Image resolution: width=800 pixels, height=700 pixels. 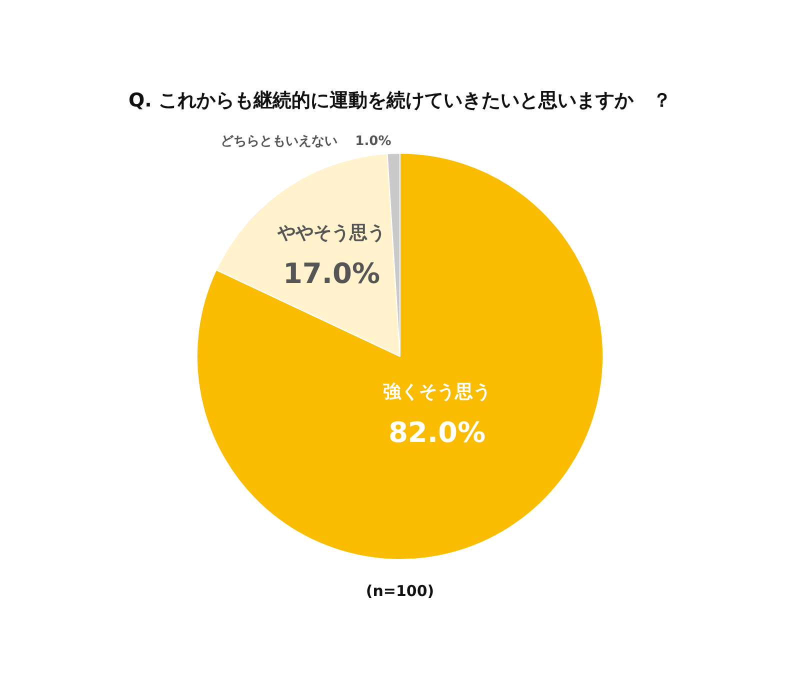 I want to click on slice-label: ややそう思う, so click(x=331, y=233).